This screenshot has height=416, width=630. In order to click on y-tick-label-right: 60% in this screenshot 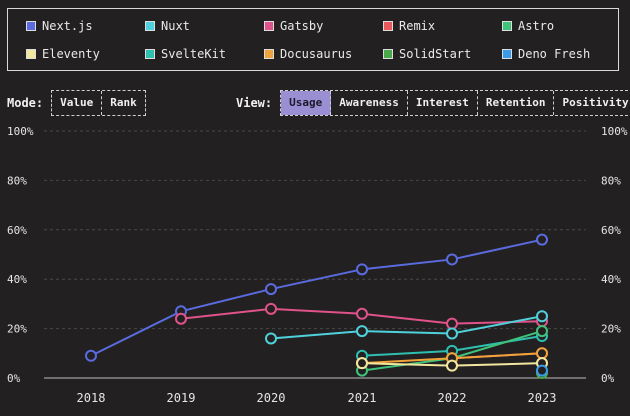, I will do `click(611, 230)`.